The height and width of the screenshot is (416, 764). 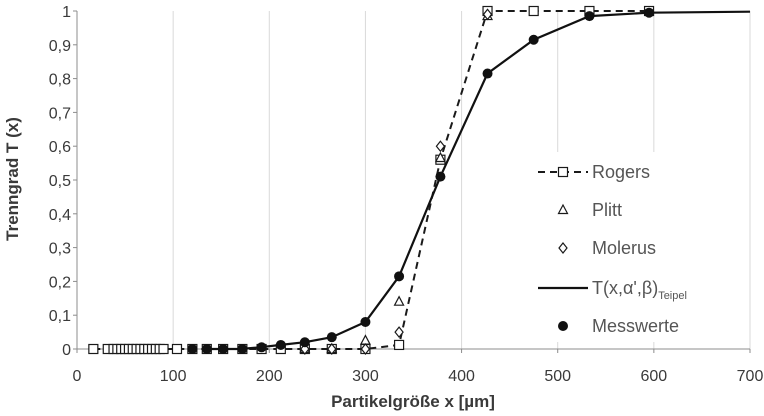 What do you see at coordinates (607, 210) in the screenshot?
I see `legend-label: Plitt` at bounding box center [607, 210].